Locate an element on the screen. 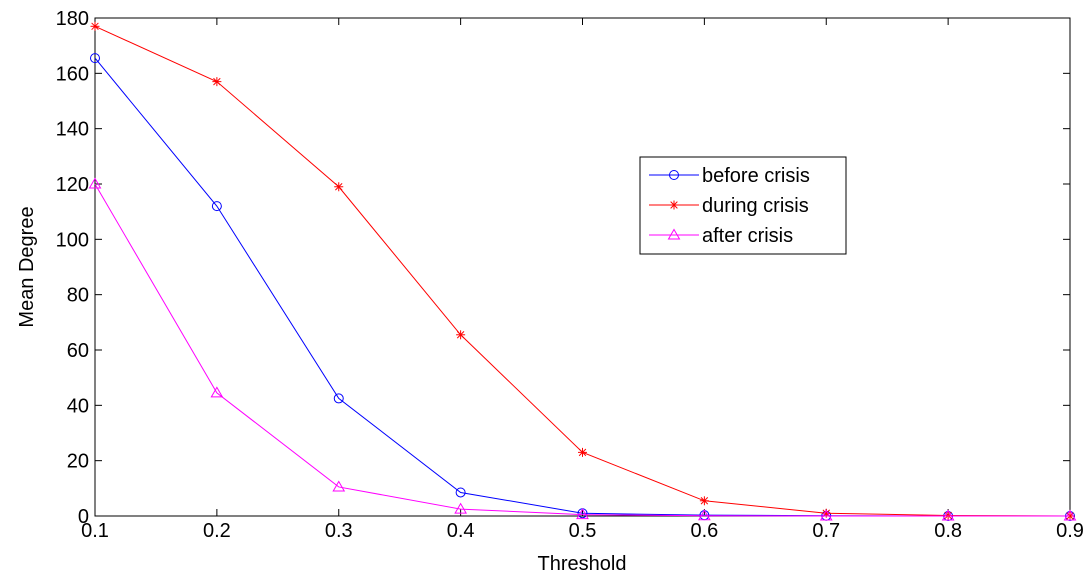 This screenshot has width=1090, height=576. legend-entry-before-crisis: before crisis is located at coordinates (729, 176).